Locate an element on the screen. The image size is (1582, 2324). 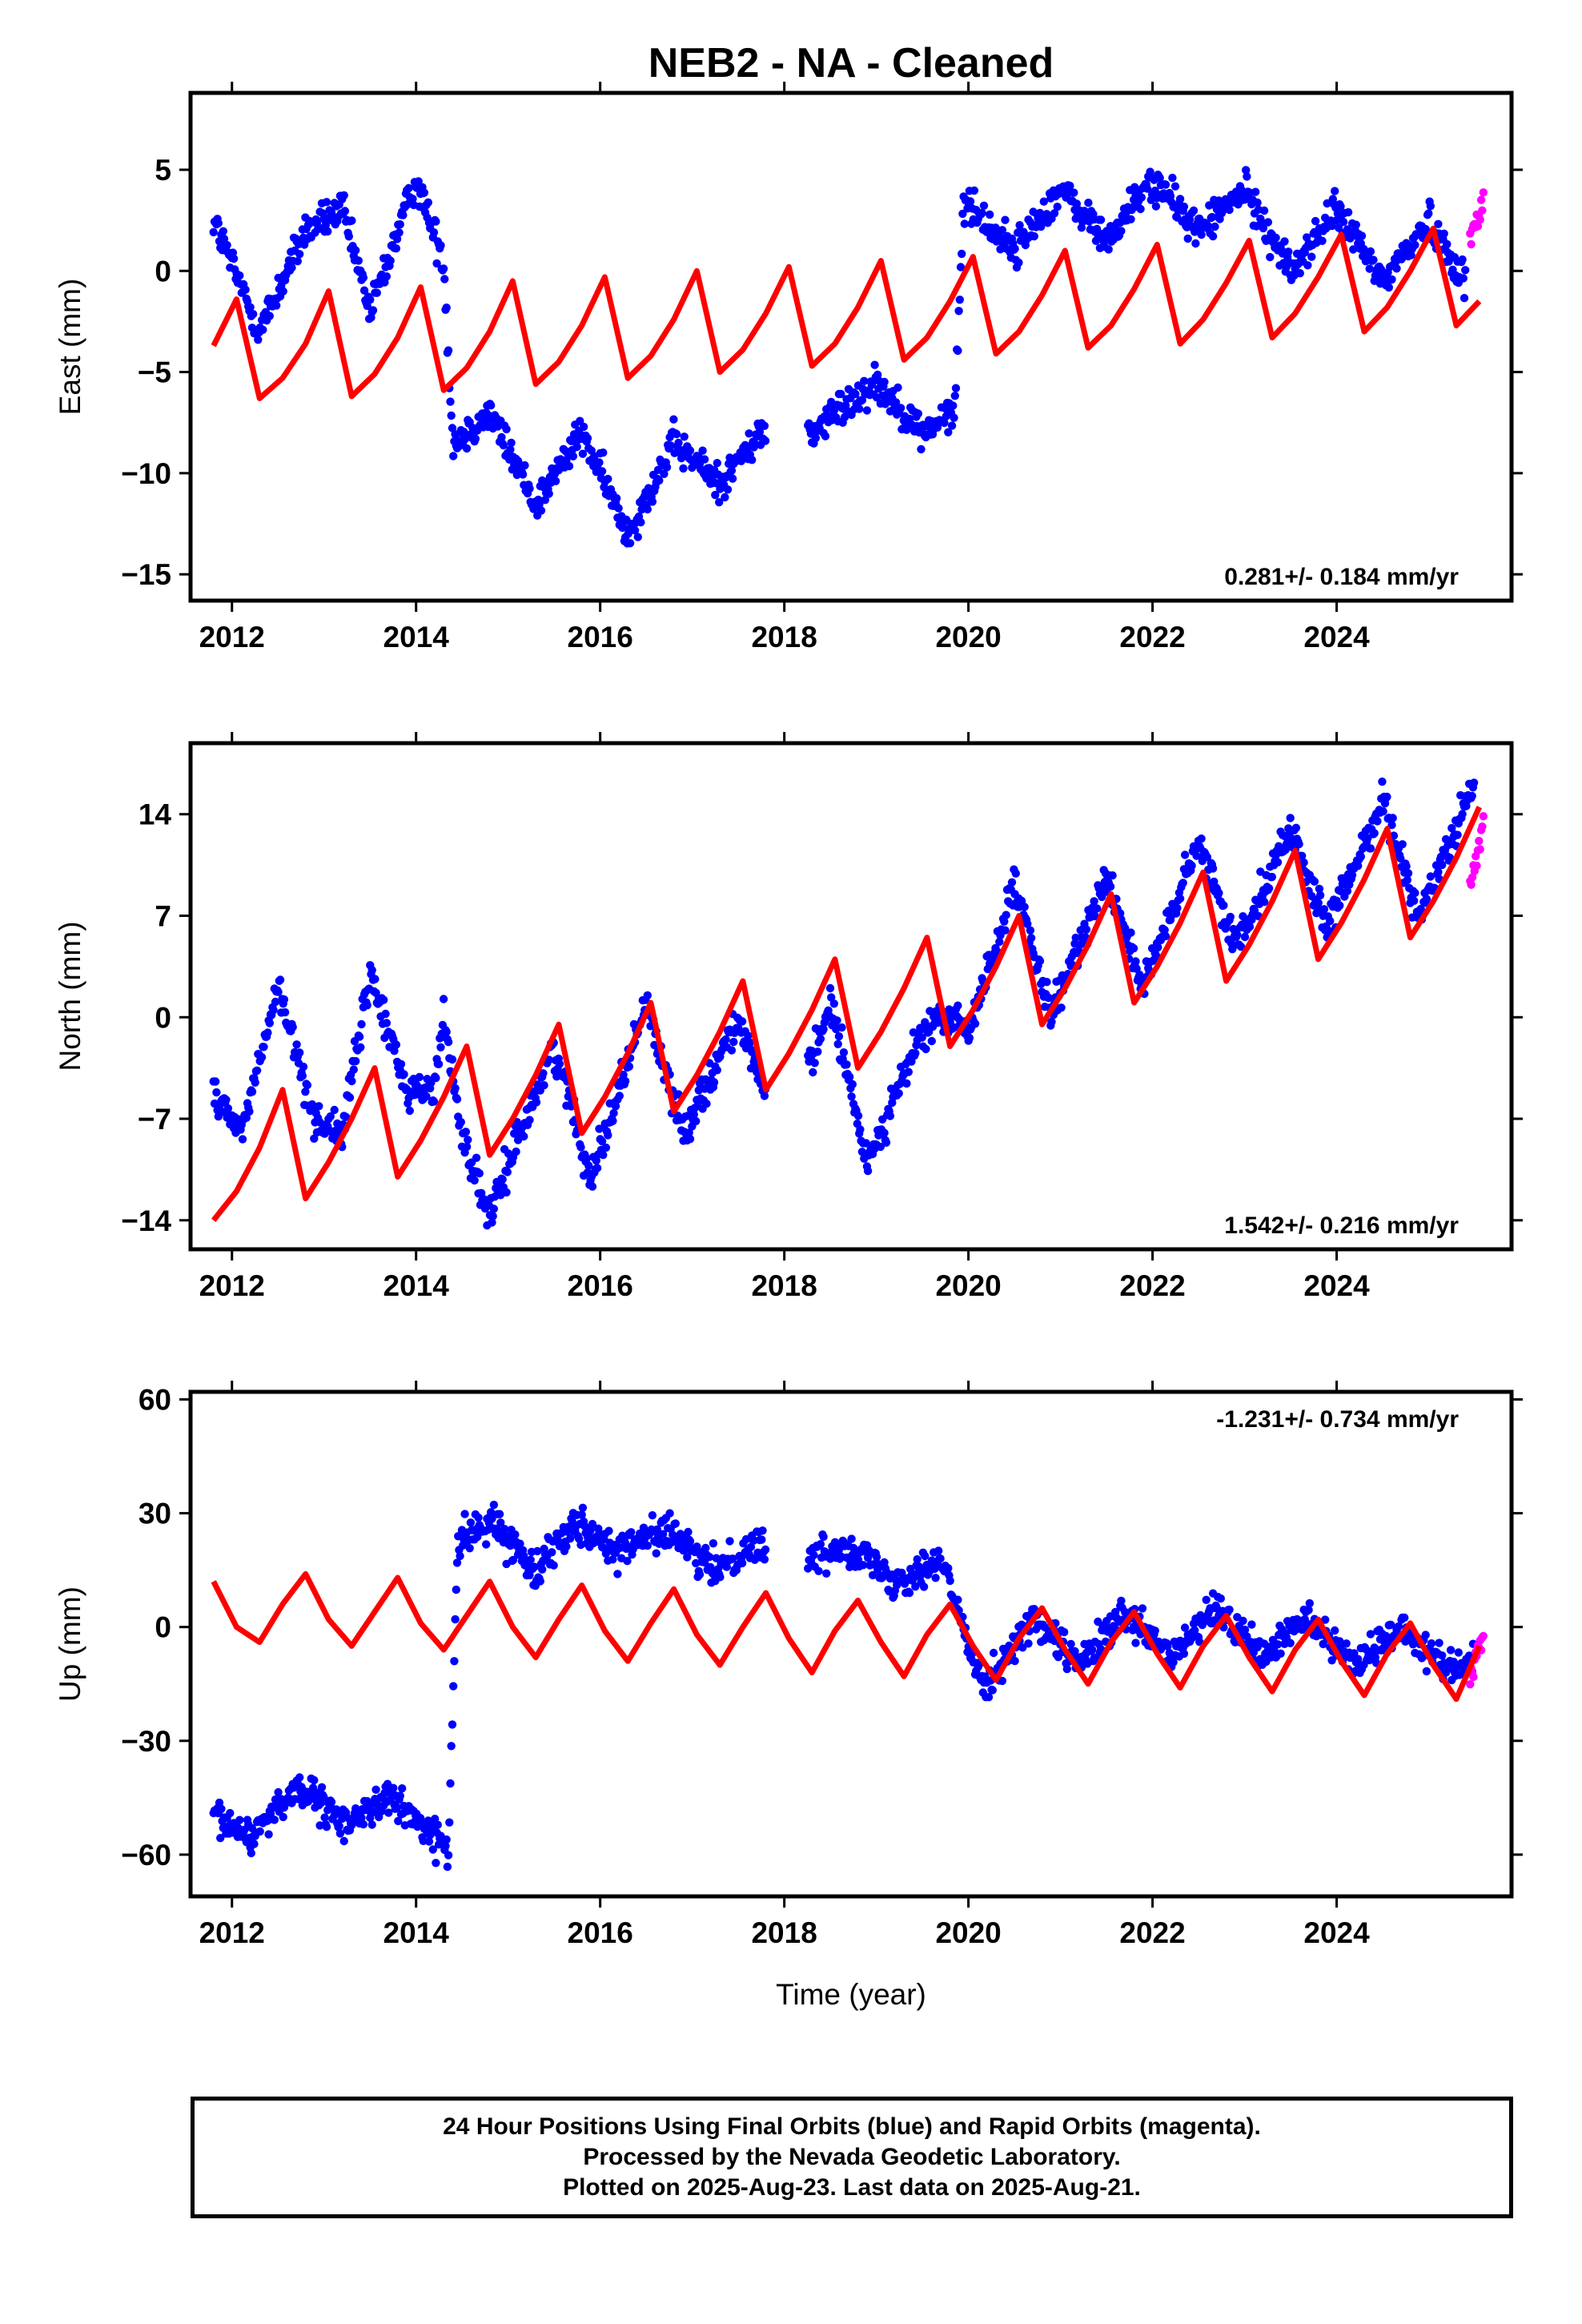
up-x-tick-label: 2012 is located at coordinates (232, 1932).